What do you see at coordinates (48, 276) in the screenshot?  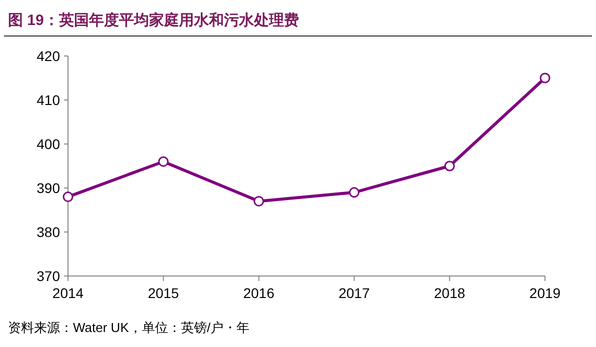 I see `y-tick-label: 370` at bounding box center [48, 276].